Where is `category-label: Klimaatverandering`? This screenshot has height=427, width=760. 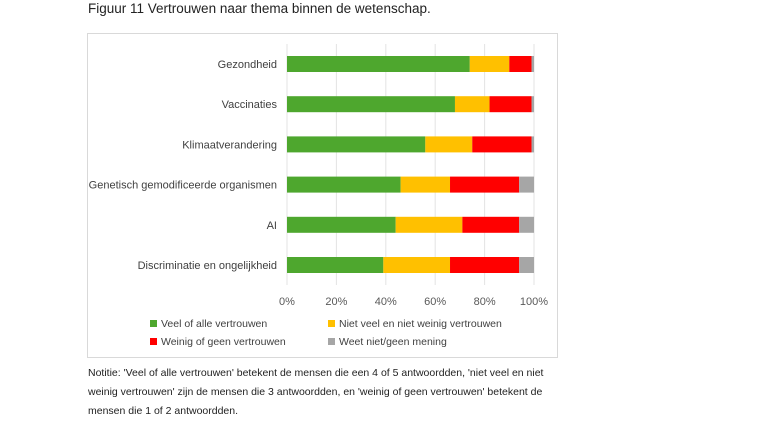 category-label: Klimaatverandering is located at coordinates (229, 145).